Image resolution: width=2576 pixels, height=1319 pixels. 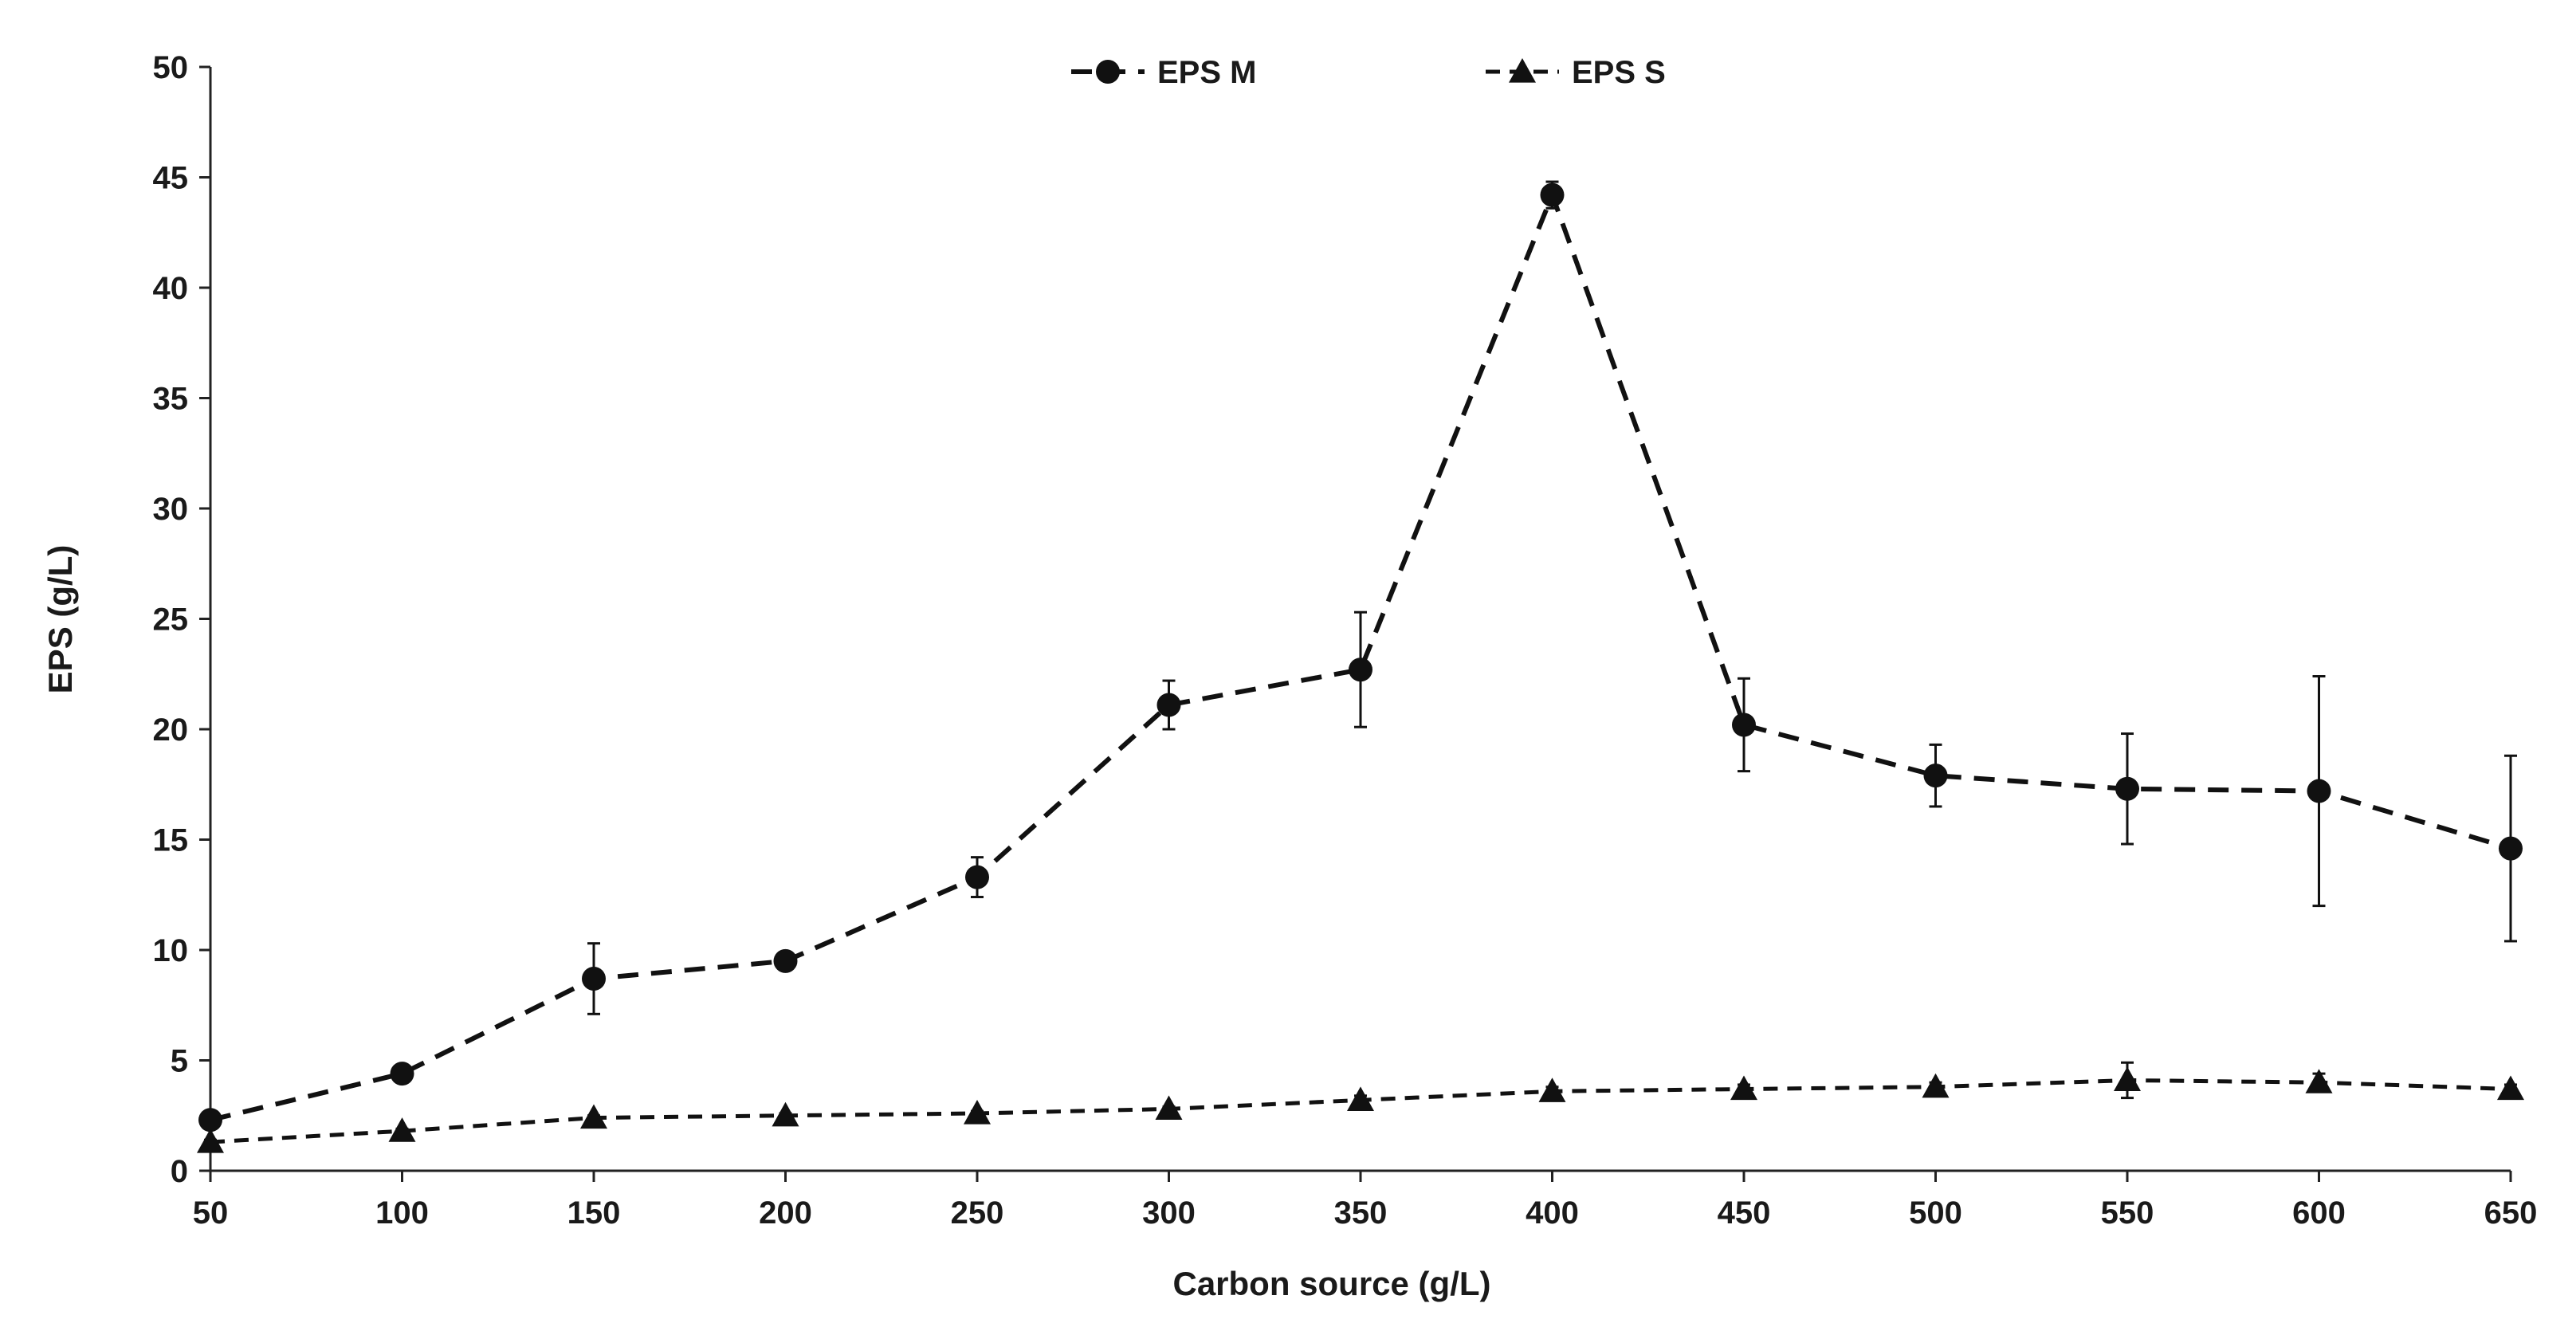 I want to click on y-tick-label: 35, so click(x=171, y=399).